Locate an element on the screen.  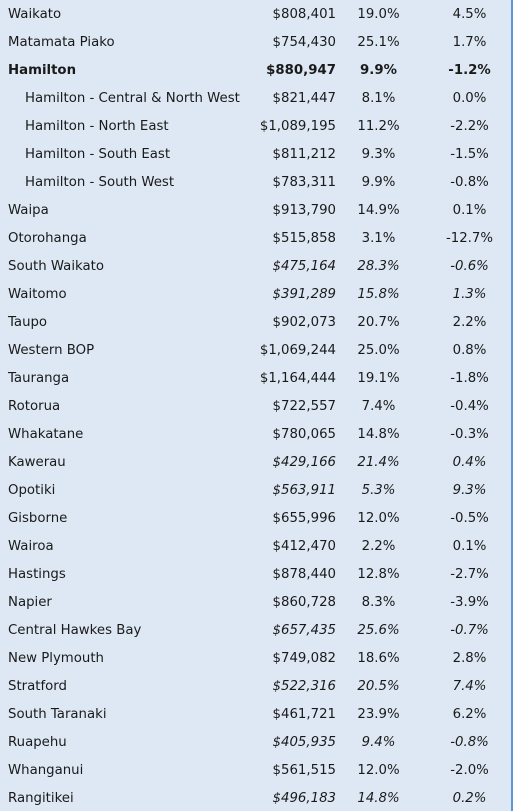
table-row: Hamilton - South West $783,311 9.9% -0.8% is located at coordinates (255, 182).